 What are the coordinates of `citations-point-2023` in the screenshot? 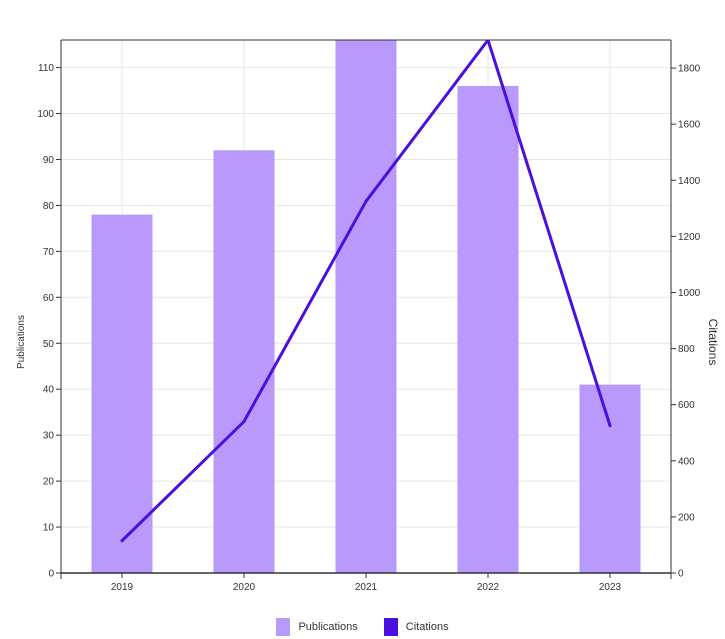 It's located at (610, 426).